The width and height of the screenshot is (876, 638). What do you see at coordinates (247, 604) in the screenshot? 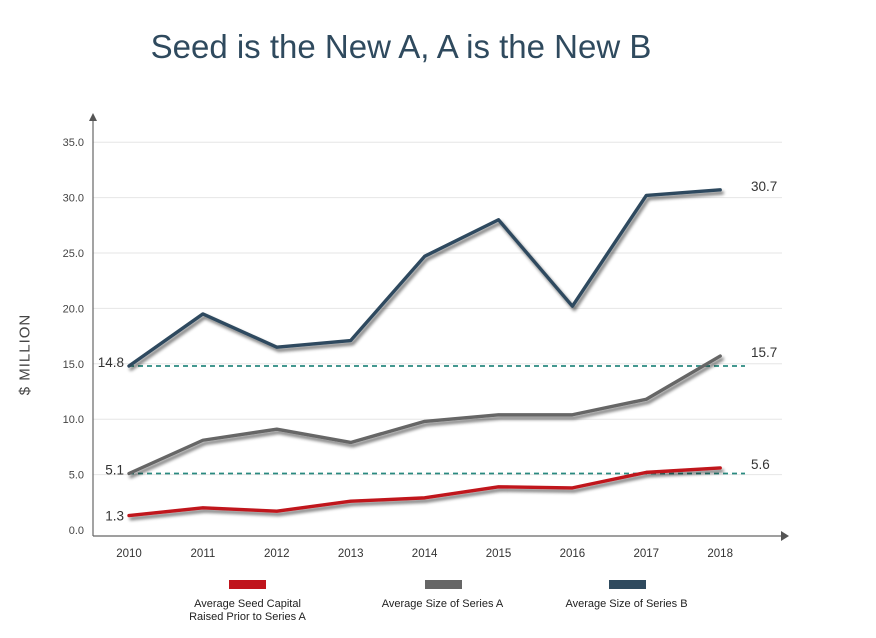
I see `legend-label-seed-line1: Average Seed Capital` at bounding box center [247, 604].